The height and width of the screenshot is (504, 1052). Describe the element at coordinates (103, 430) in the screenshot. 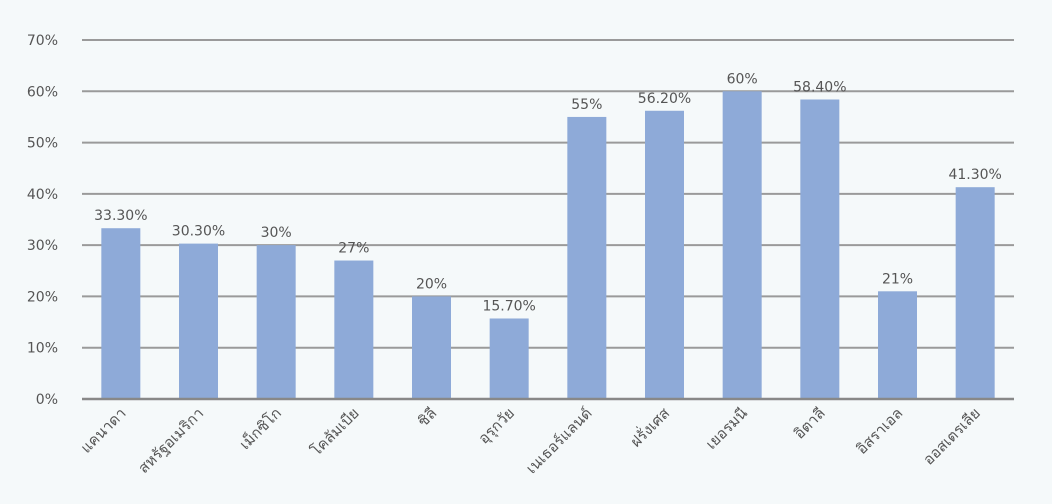

I see `x-tick-label: แคนาดา` at that location.